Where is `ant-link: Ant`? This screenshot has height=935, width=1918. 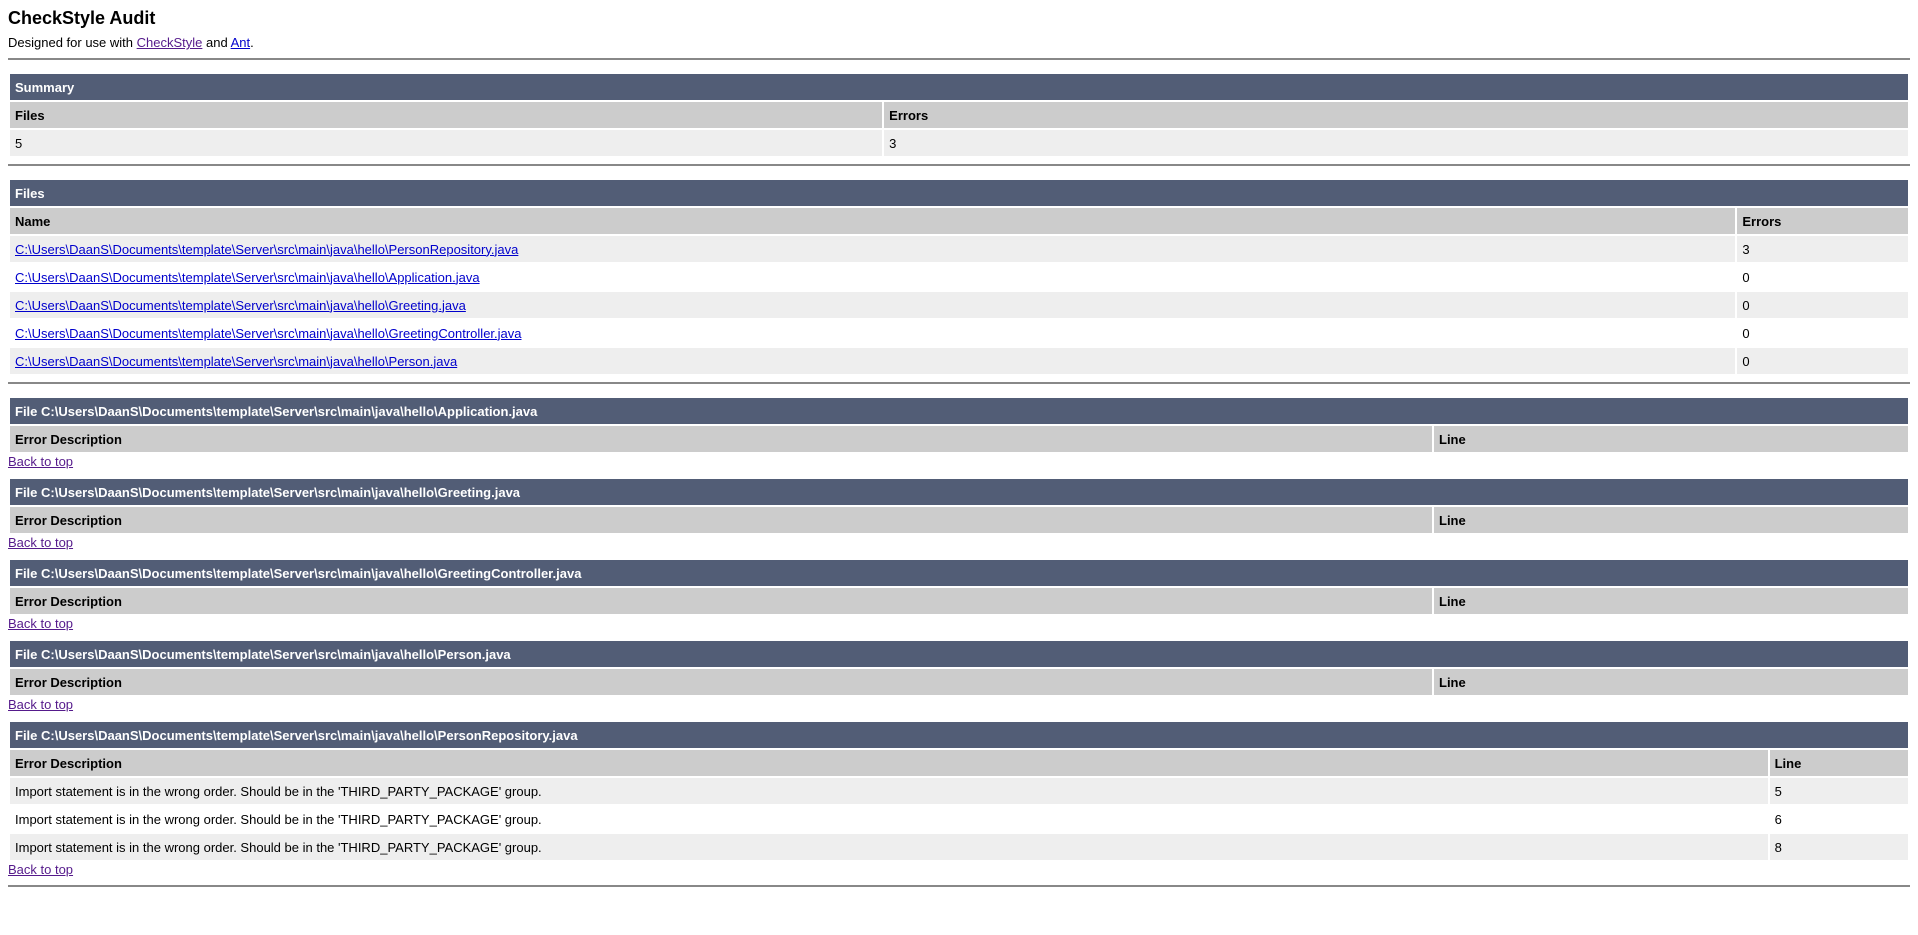
ant-link: Ant is located at coordinates (240, 42).